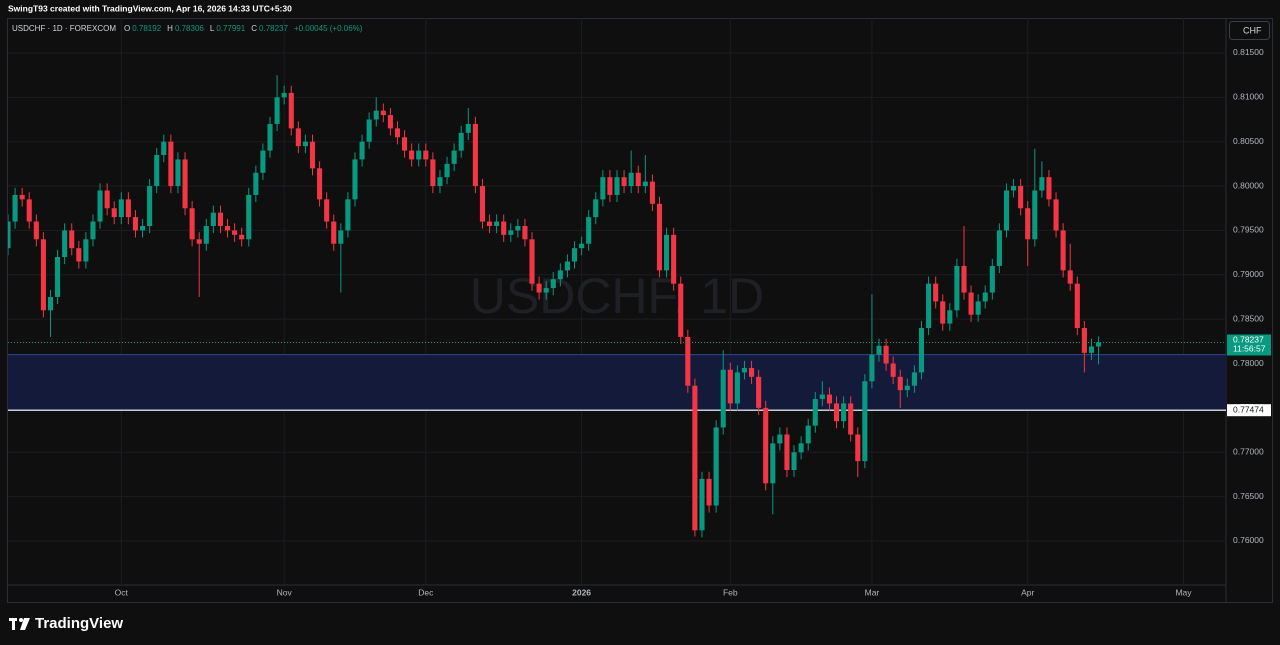  I want to click on ohlc-label: L, so click(212, 28).